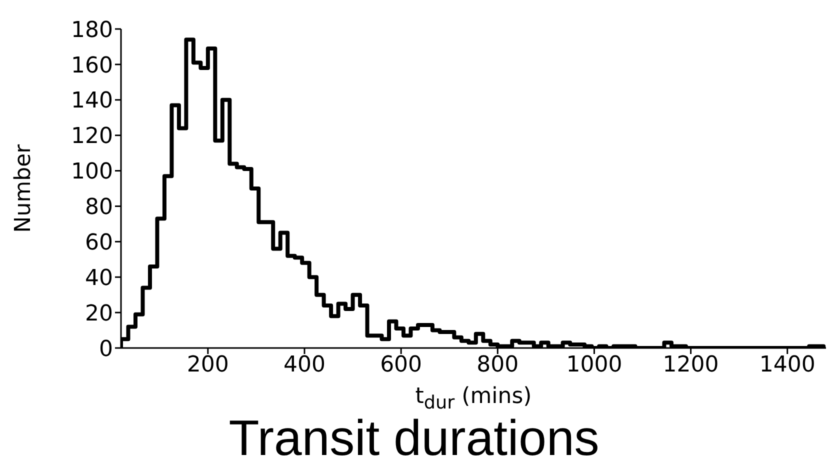  I want to click on y-tick-label: 0, so click(106, 349).